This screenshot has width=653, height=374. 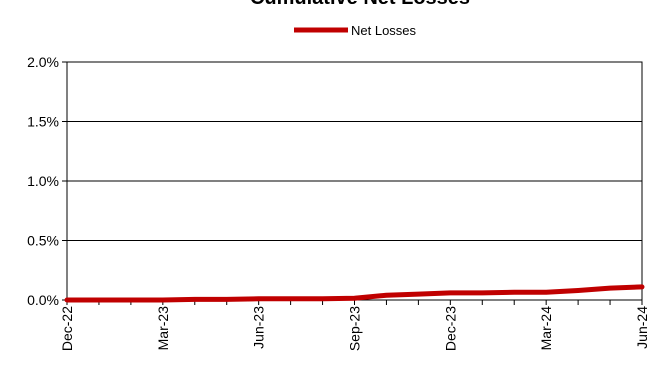 What do you see at coordinates (354, 293) in the screenshot?
I see `series-line-net-losses` at bounding box center [354, 293].